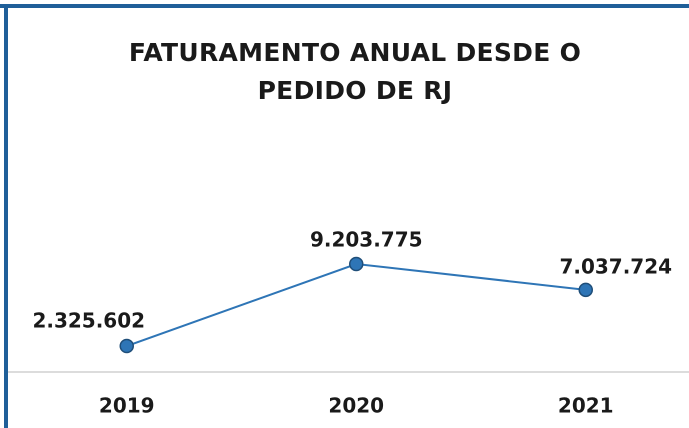 Image resolution: width=689 pixels, height=428 pixels. I want to click on chart-title: FATURAMENTO ANUAL DESDE O PEDIDO DE RJ, so click(355, 71).